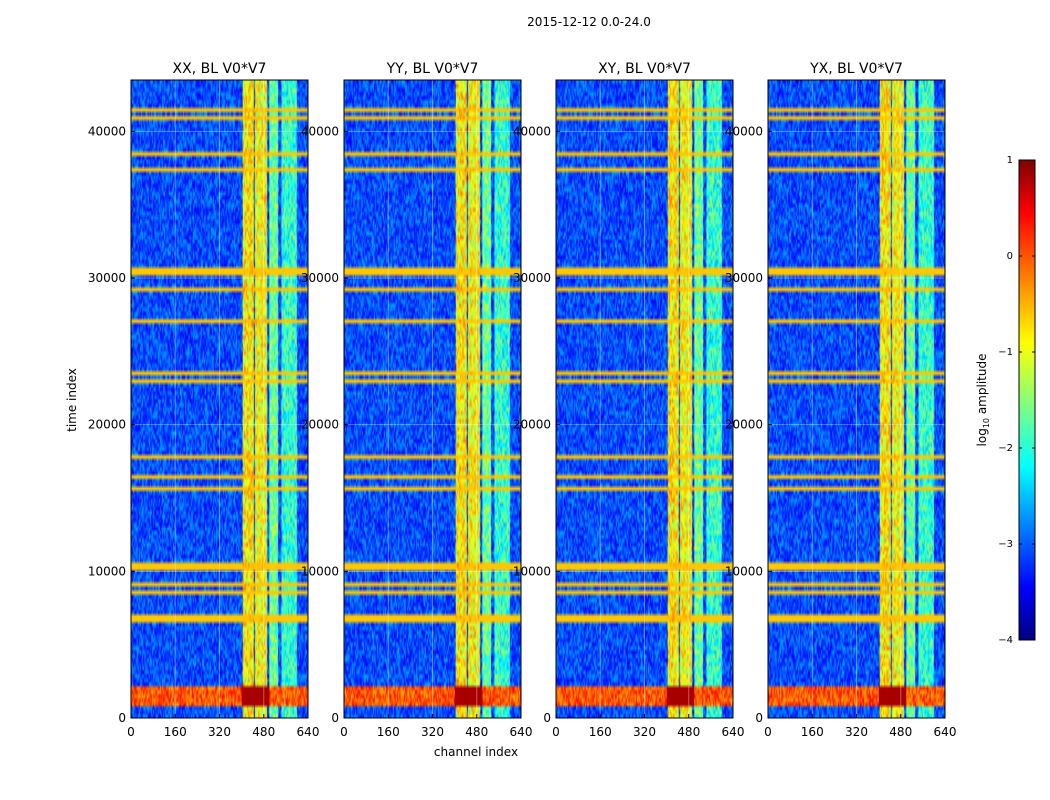 The image size is (1050, 800). Describe the element at coordinates (432, 69) in the screenshot. I see `panel-title: YY, BL V0*V7` at that location.